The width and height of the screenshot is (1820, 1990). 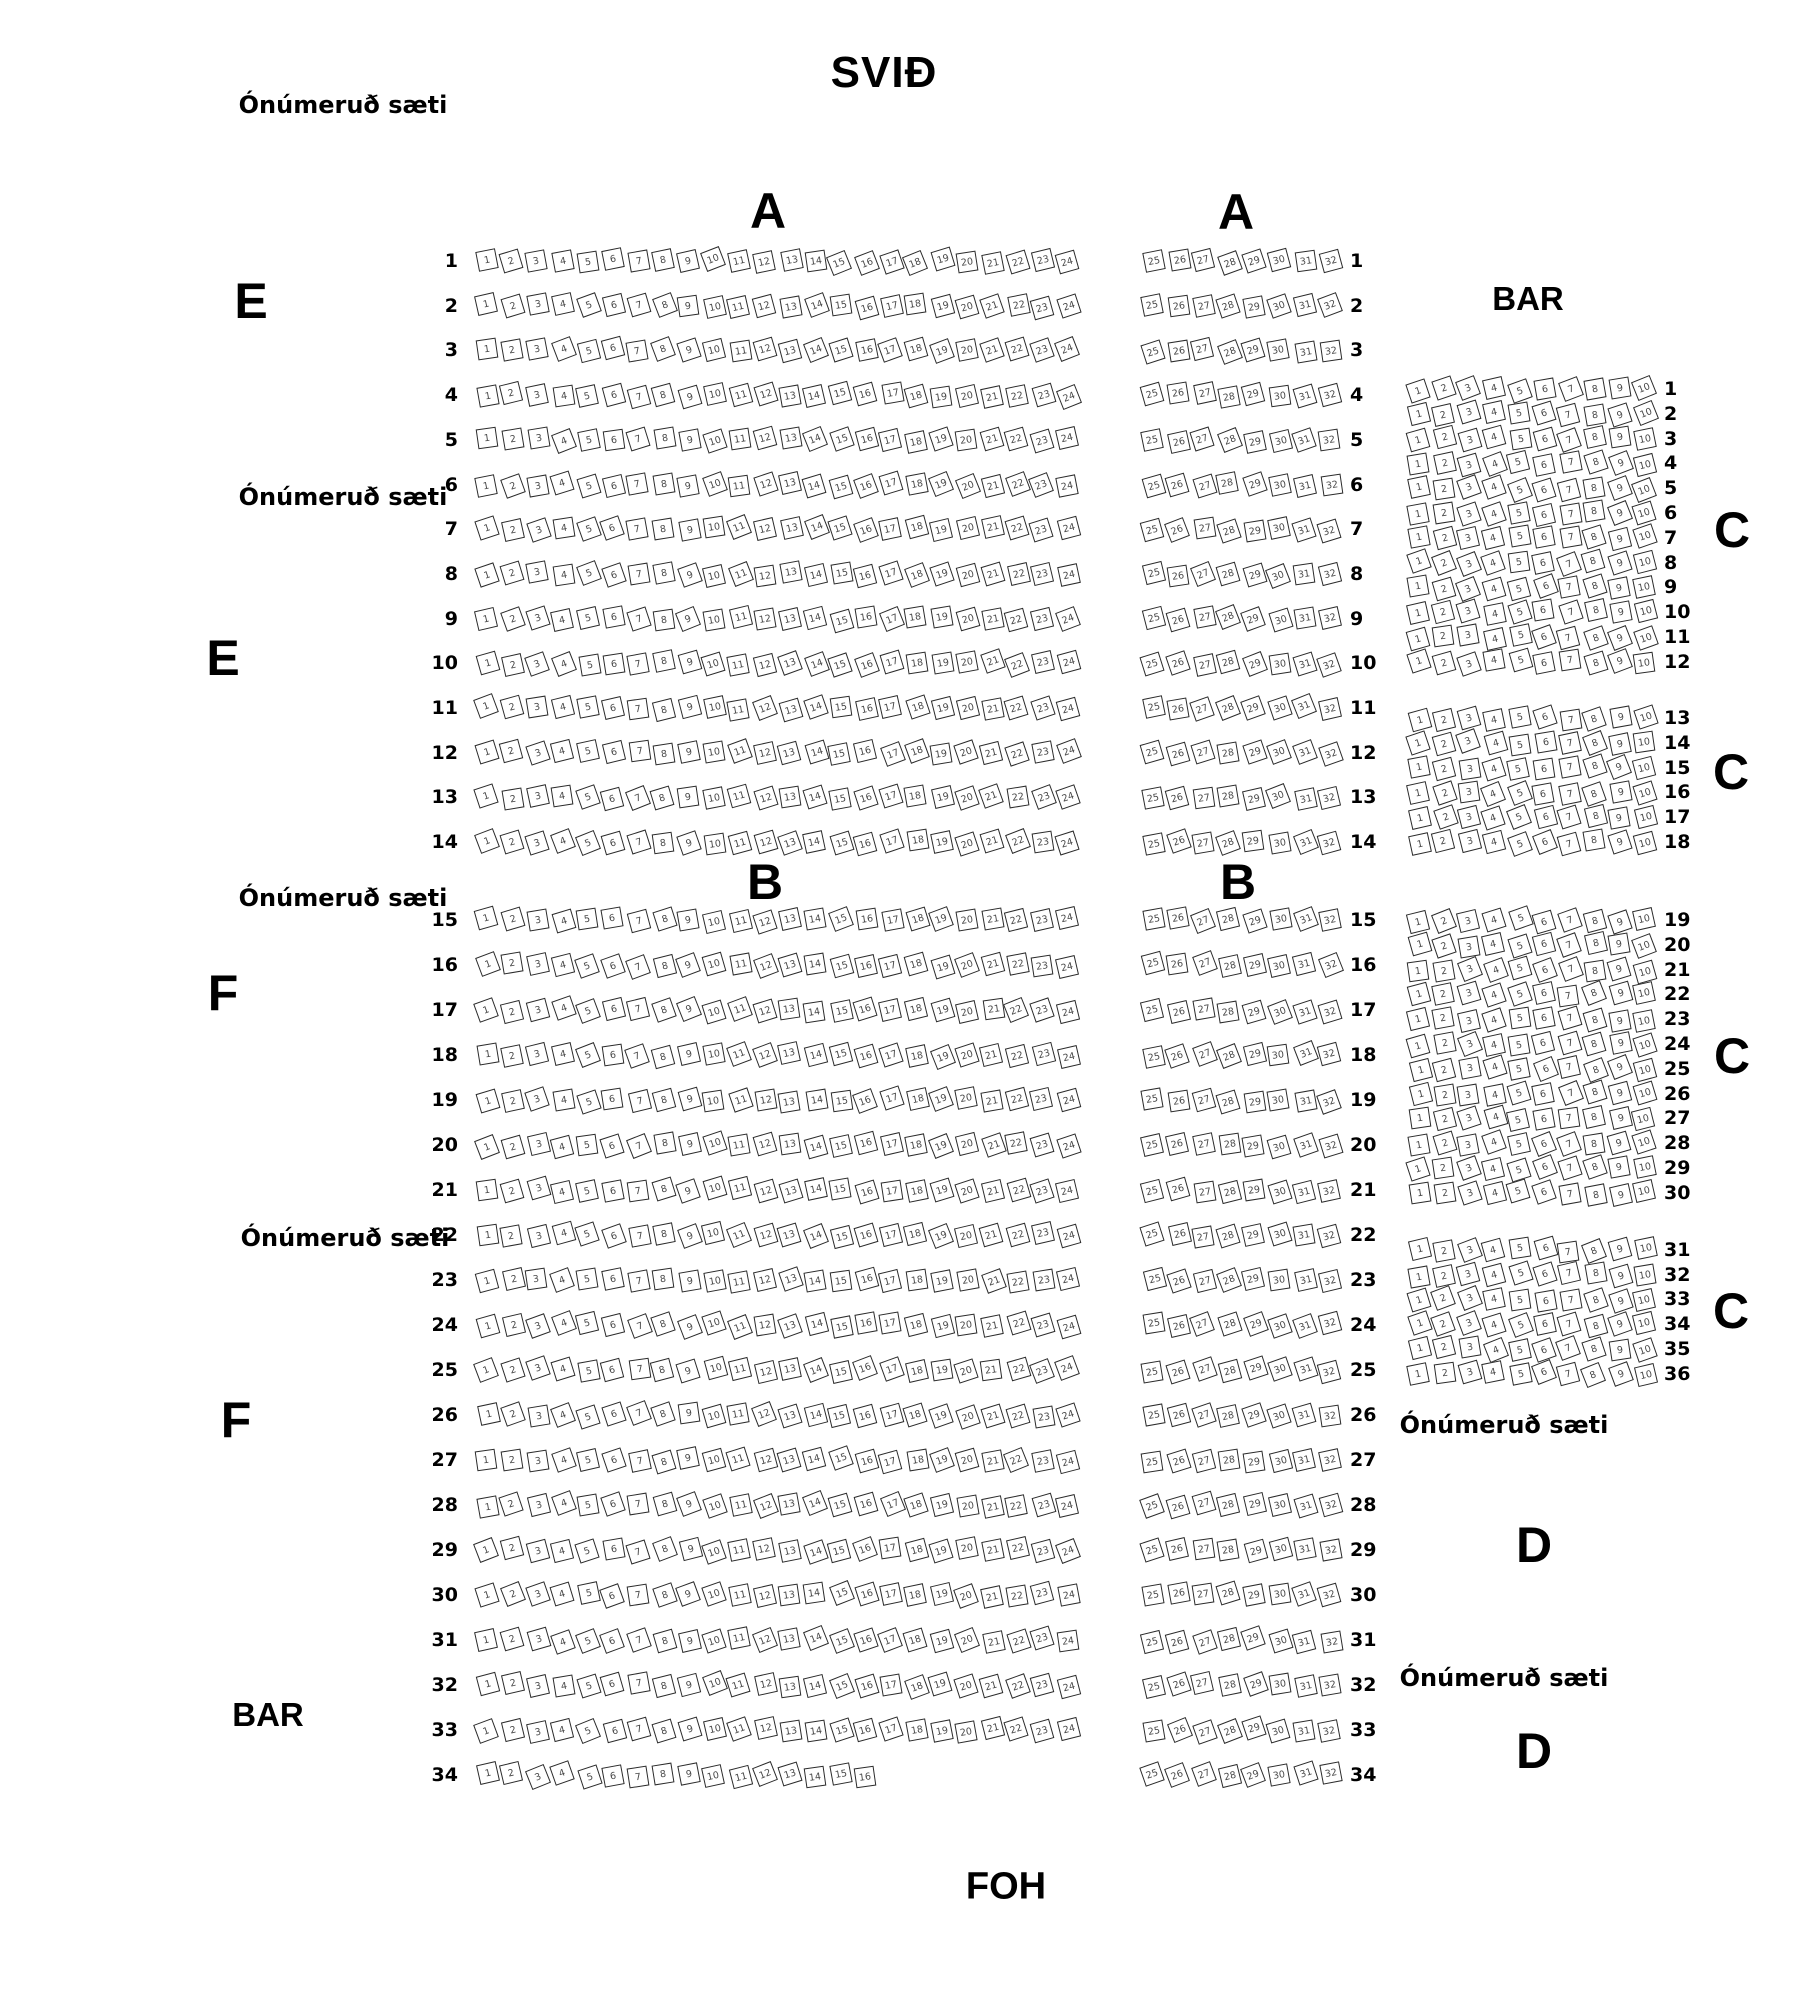 I want to click on seat: 17, so click(x=891, y=661).